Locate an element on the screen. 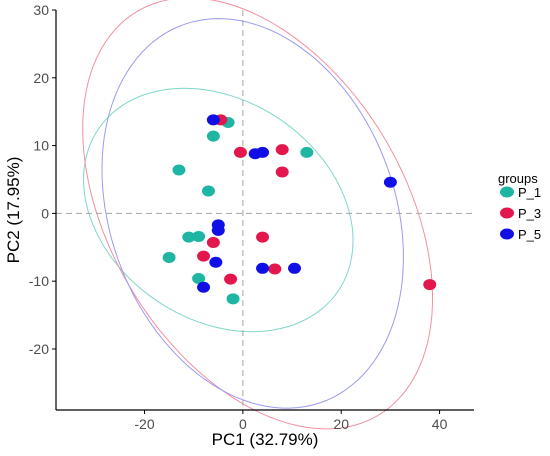  legend: groups P_1 P_3 P_5 is located at coordinates (519, 206).